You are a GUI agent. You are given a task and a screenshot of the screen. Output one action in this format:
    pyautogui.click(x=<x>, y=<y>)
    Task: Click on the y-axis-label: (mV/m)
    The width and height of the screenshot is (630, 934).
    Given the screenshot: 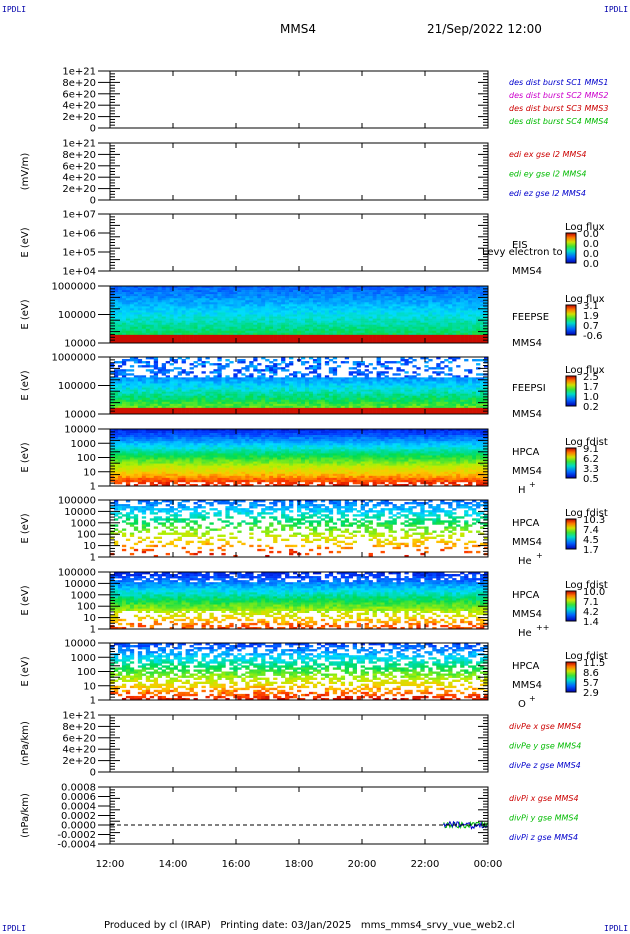 What is the action you would take?
    pyautogui.click(x=25, y=172)
    